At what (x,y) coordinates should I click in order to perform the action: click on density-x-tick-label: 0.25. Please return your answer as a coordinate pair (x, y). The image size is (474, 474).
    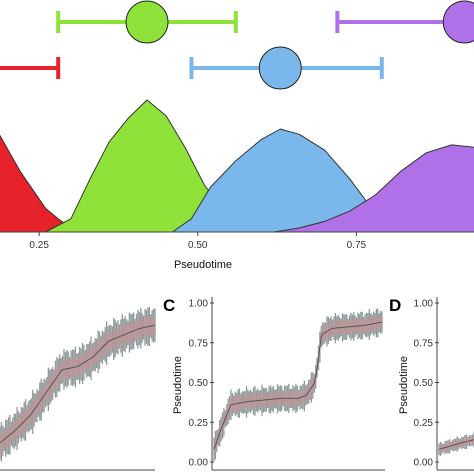
    Looking at the image, I should click on (39, 245).